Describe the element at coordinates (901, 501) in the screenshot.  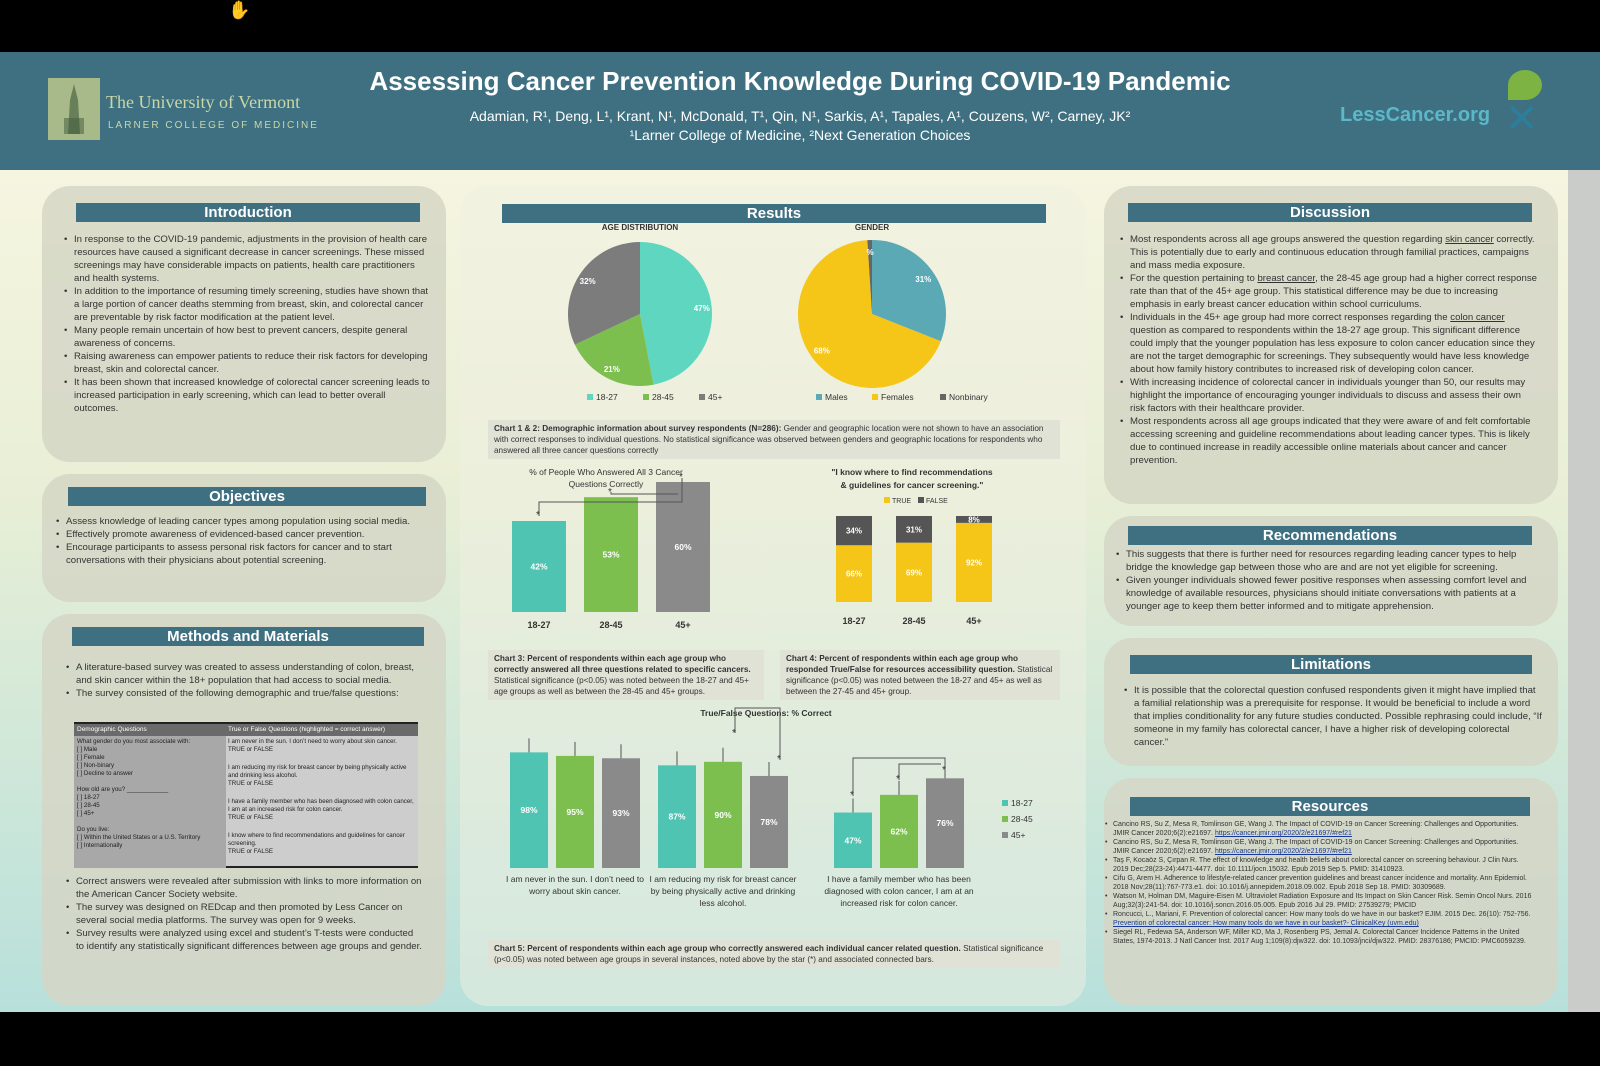
I see `legend-label: TRUE` at that location.